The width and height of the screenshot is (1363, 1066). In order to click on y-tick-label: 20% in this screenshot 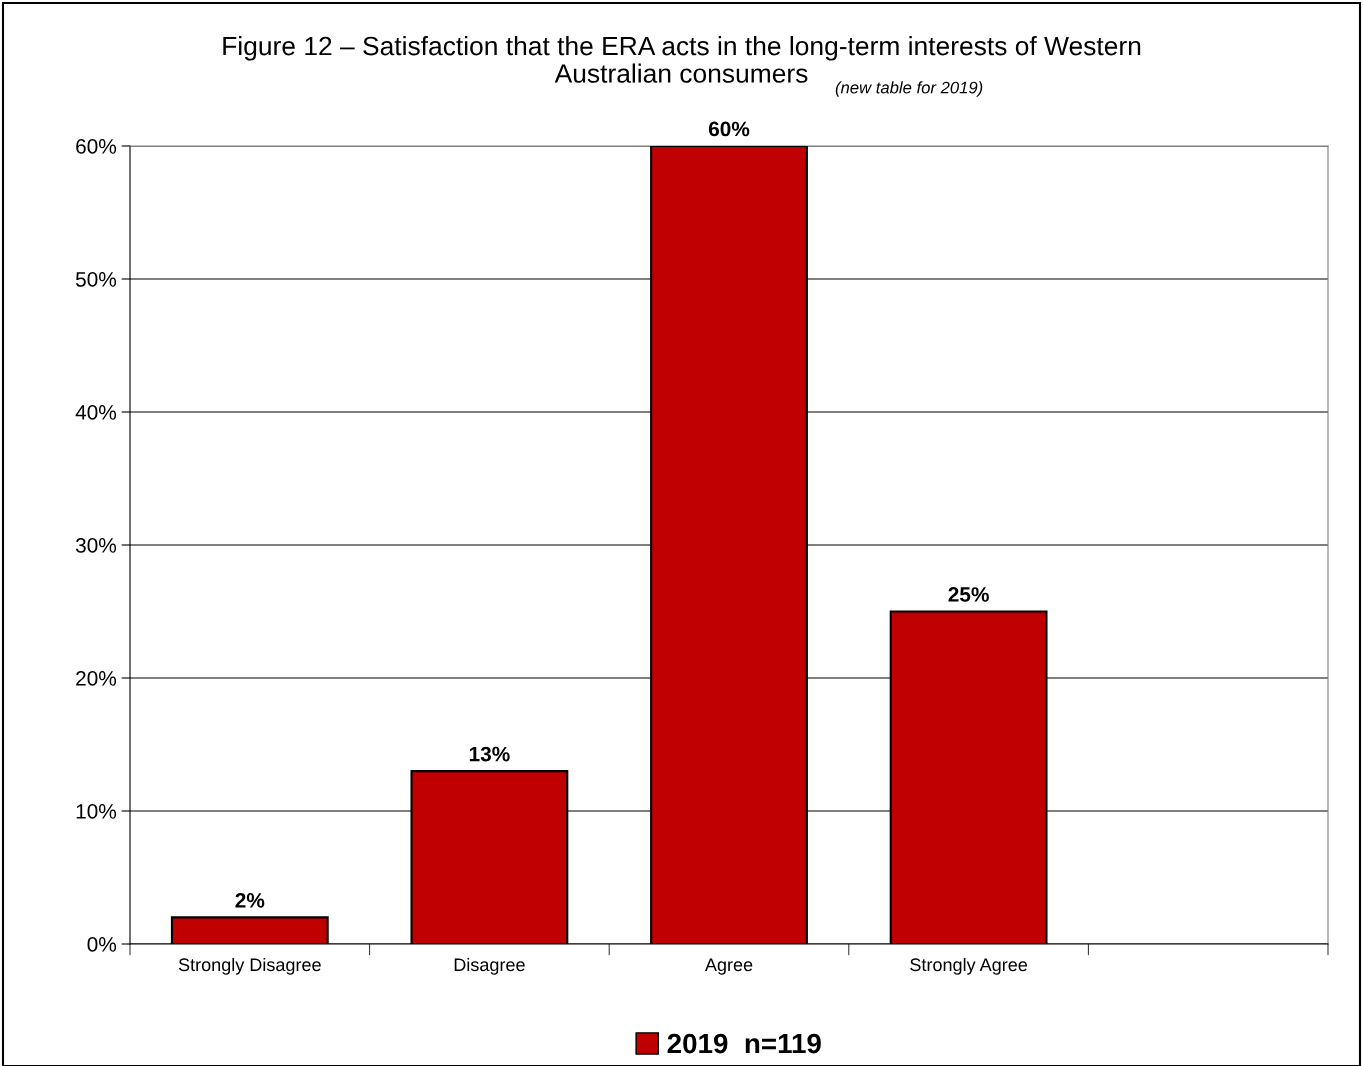, I will do `click(96, 678)`.